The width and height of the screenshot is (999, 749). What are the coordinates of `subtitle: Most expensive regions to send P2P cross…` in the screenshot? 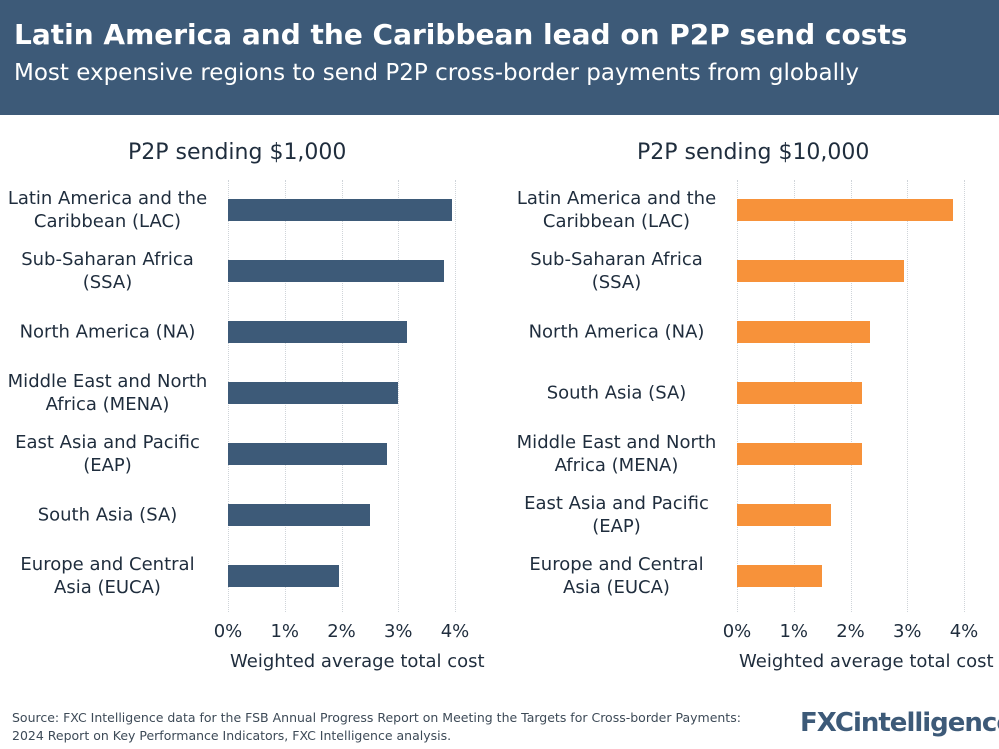 It's located at (437, 73).